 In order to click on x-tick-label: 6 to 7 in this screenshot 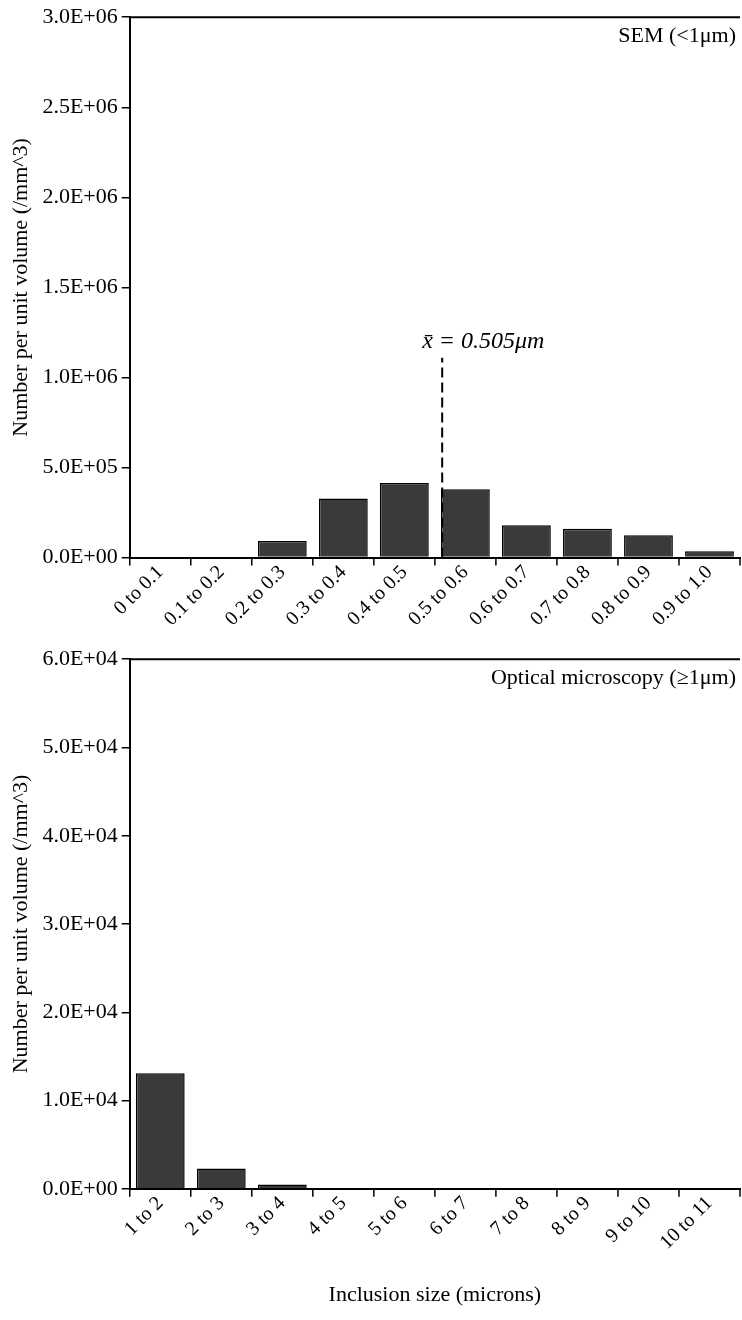, I will do `click(448, 1215)`.